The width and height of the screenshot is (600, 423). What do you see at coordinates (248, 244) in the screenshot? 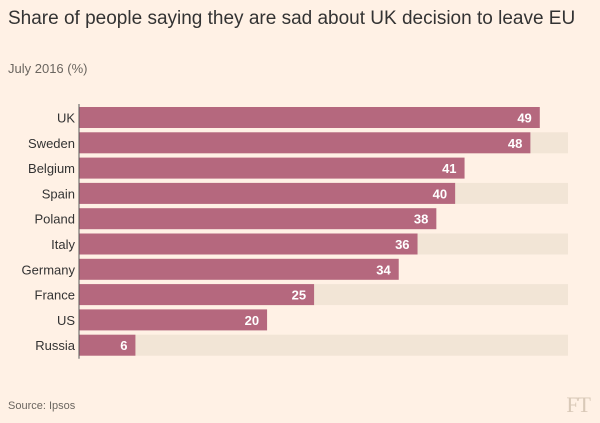
I see `bar-italy` at bounding box center [248, 244].